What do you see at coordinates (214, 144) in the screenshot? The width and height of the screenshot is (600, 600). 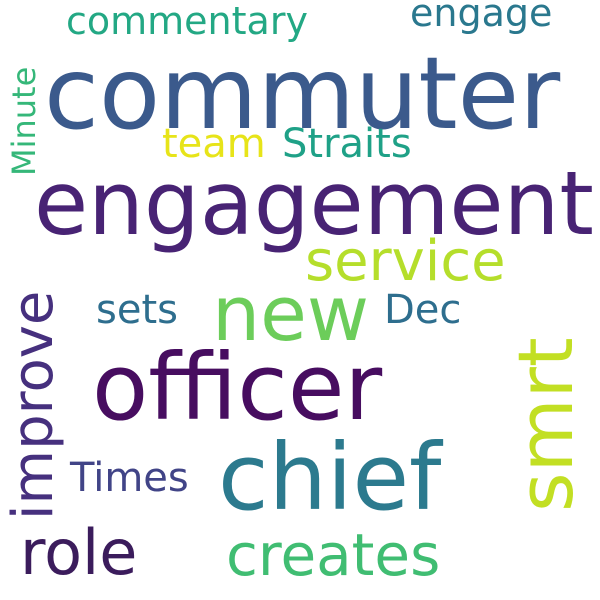 I see `word-team: team` at bounding box center [214, 144].